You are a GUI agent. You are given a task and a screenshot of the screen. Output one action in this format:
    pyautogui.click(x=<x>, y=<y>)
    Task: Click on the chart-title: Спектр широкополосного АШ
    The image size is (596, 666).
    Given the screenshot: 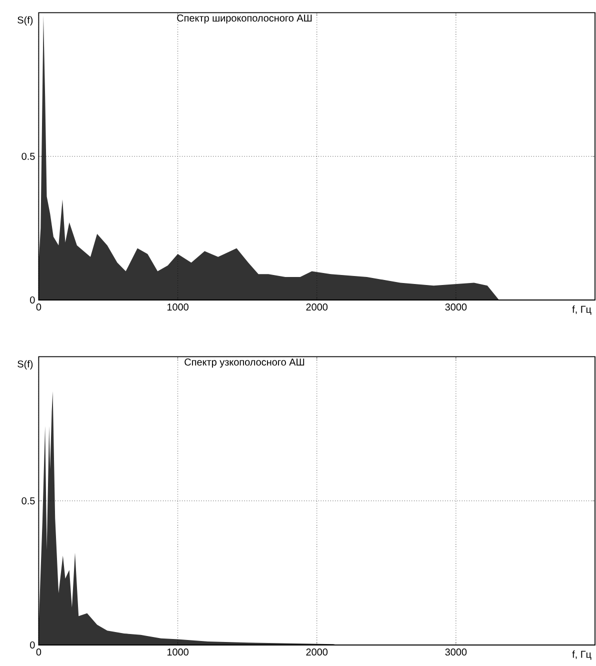 What is the action you would take?
    pyautogui.click(x=244, y=19)
    